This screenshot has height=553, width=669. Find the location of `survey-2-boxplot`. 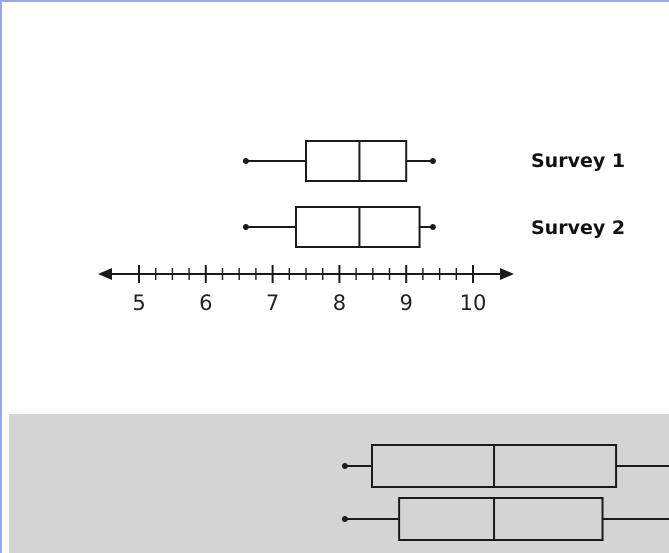

survey-2-boxplot is located at coordinates (339, 227).